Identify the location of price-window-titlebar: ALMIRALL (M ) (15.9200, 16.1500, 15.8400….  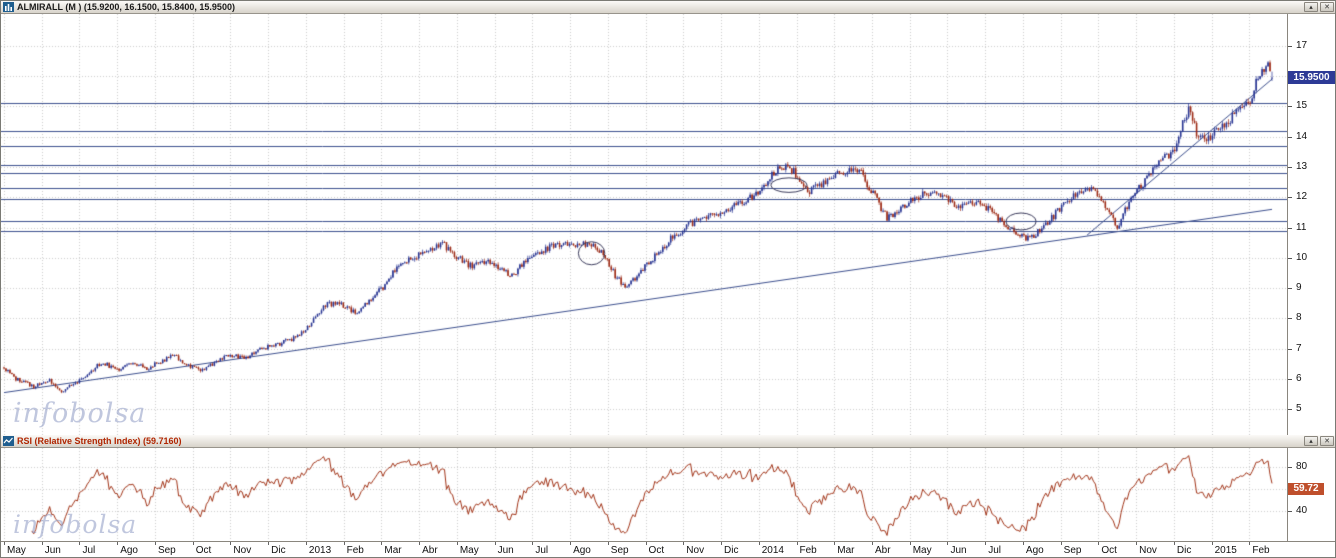
(668, 7).